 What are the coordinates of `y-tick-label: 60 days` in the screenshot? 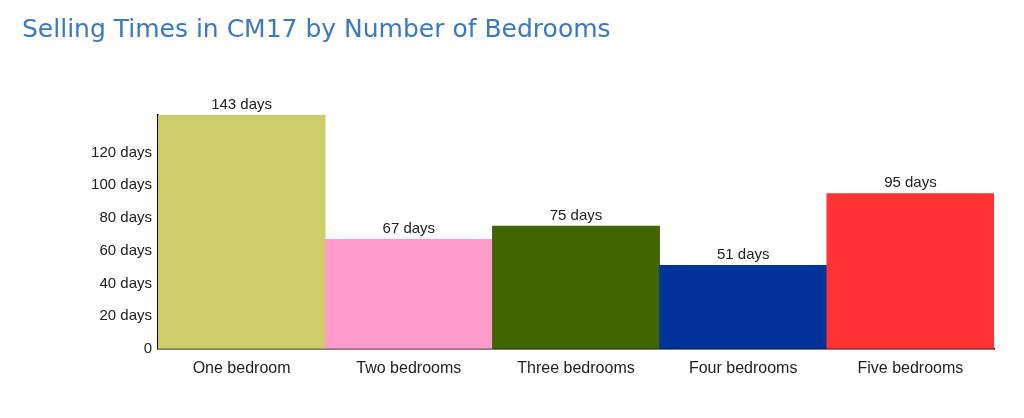 It's located at (125, 249).